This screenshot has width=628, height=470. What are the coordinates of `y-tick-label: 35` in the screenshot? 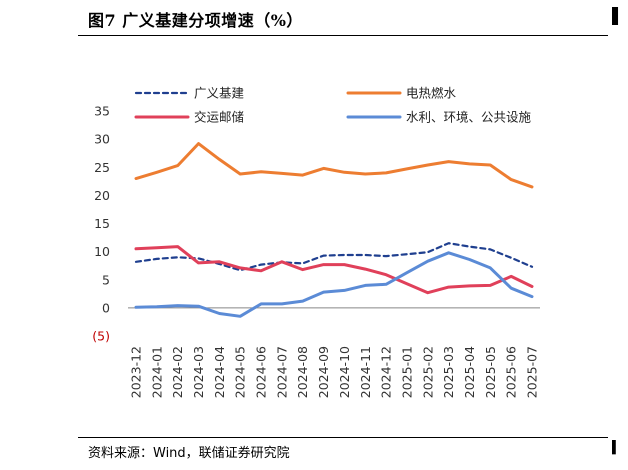 It's located at (102, 111).